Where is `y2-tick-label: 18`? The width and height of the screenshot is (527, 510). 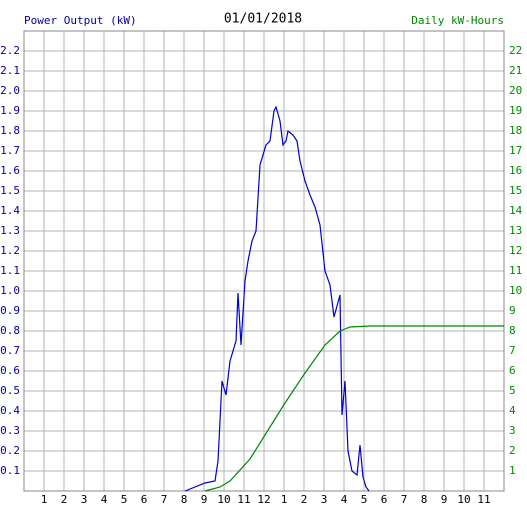
y2-tick-label: 18 is located at coordinates (515, 130).